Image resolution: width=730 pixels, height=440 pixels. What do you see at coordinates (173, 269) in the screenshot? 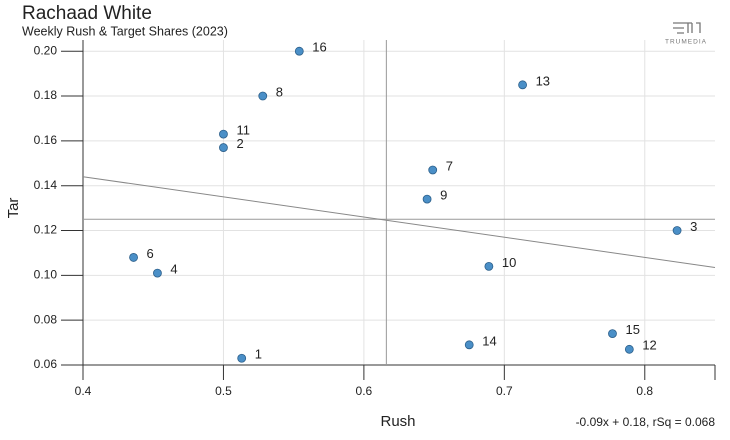
I see `point-label: 4` at bounding box center [173, 269].